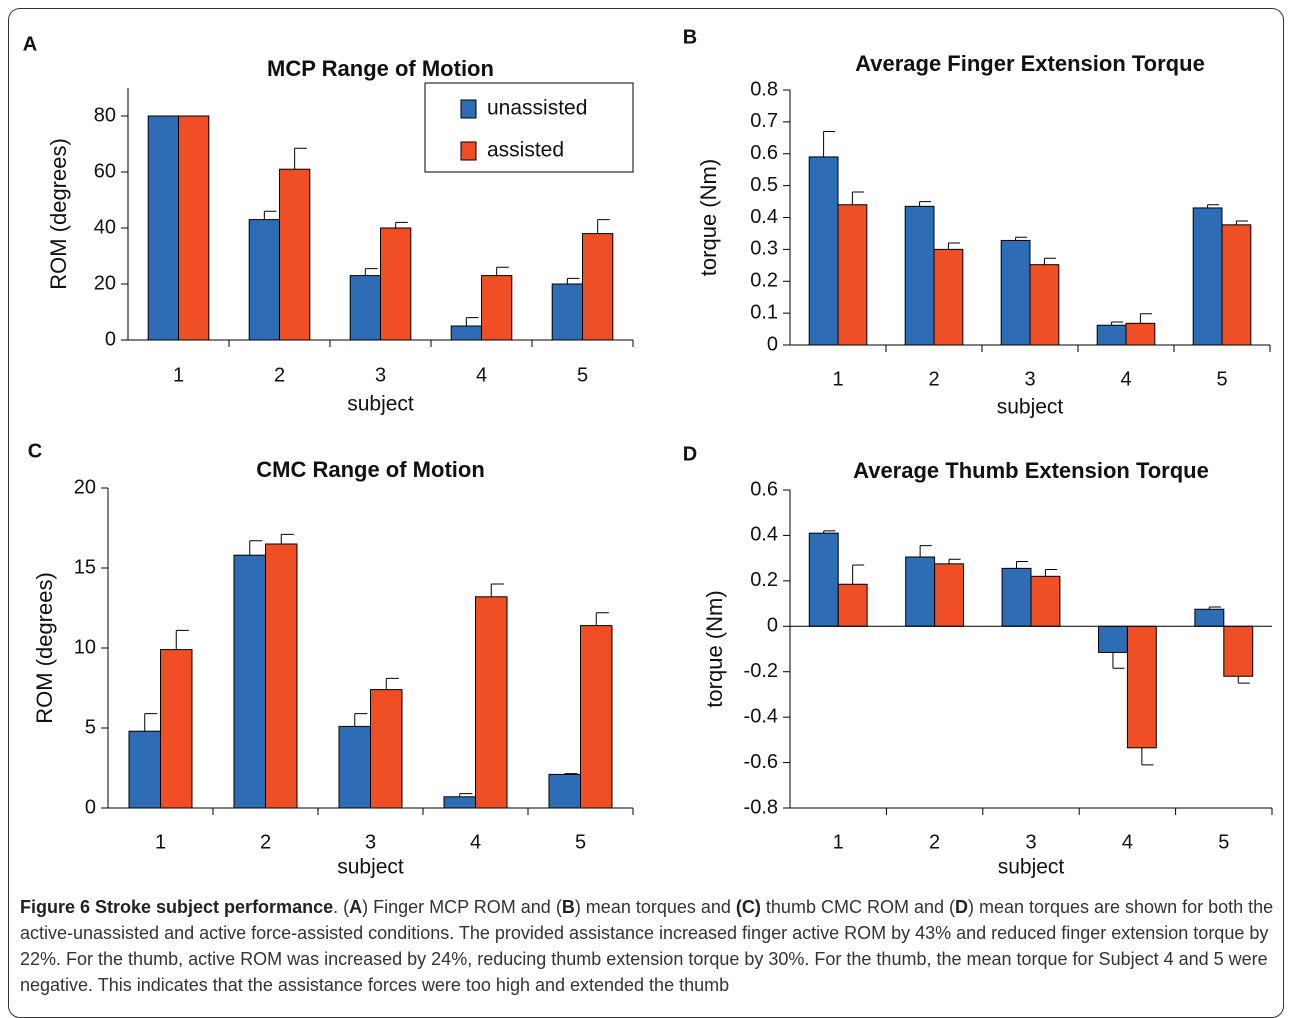 Image resolution: width=1290 pixels, height=1018 pixels. I want to click on y-tick-label: 0, so click(90, 807).